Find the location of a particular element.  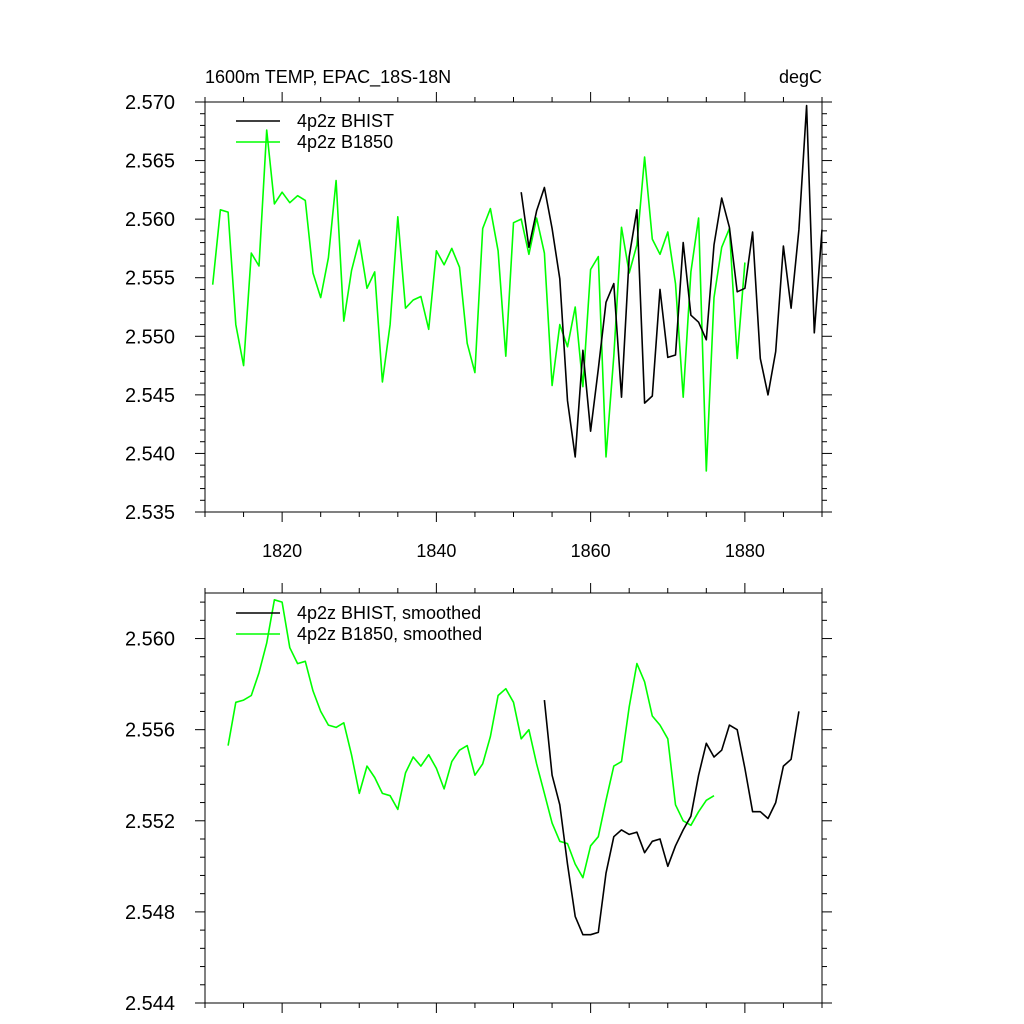

y-tick-label: 2.565 is located at coordinates (150, 162).